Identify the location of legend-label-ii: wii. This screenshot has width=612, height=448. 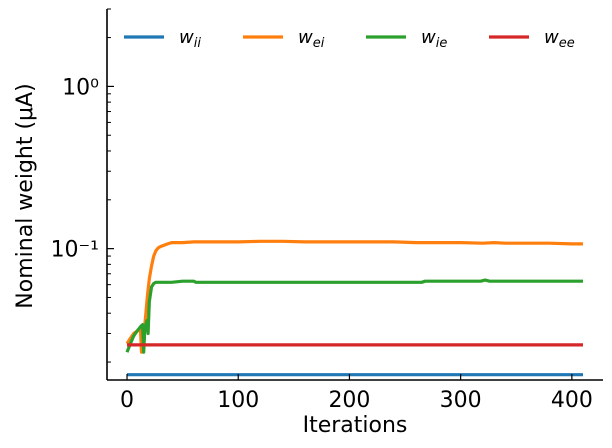
(190, 39).